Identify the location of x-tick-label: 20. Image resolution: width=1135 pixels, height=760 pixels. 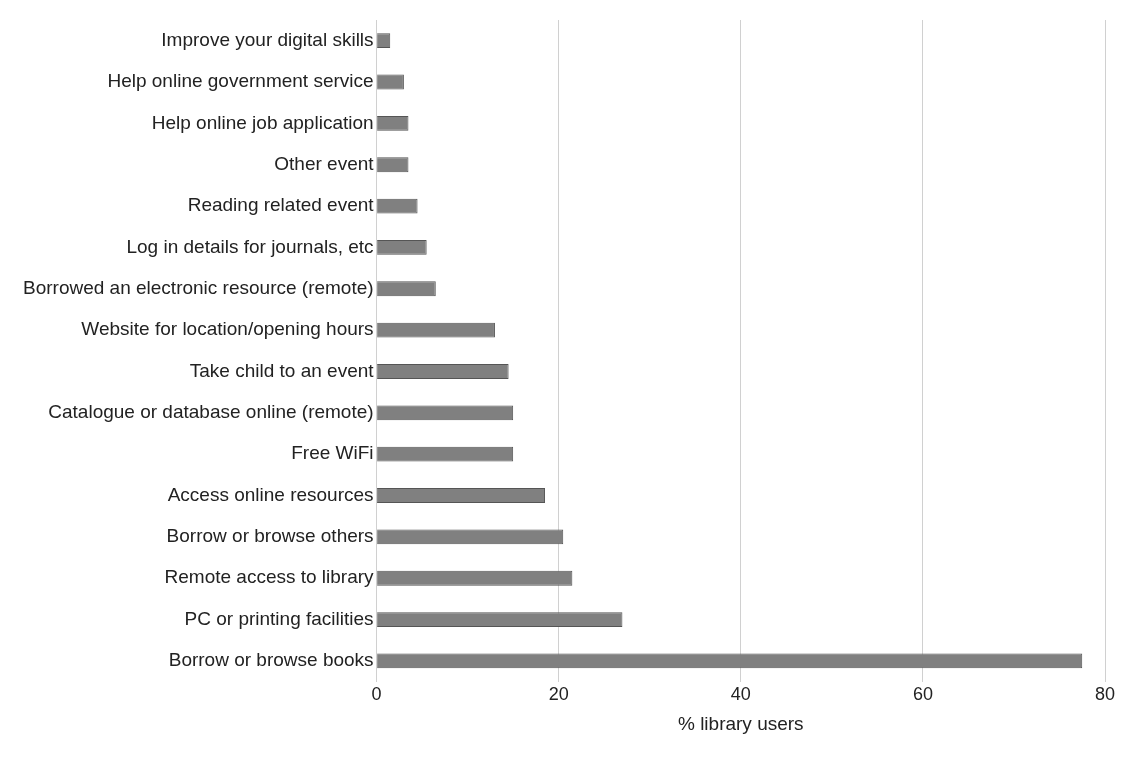
(558, 694).